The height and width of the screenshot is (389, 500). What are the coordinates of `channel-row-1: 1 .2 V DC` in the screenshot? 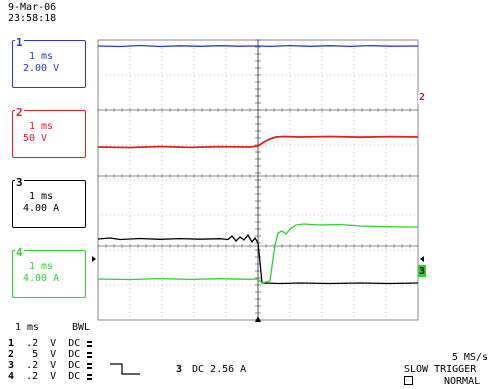 It's located at (44, 343).